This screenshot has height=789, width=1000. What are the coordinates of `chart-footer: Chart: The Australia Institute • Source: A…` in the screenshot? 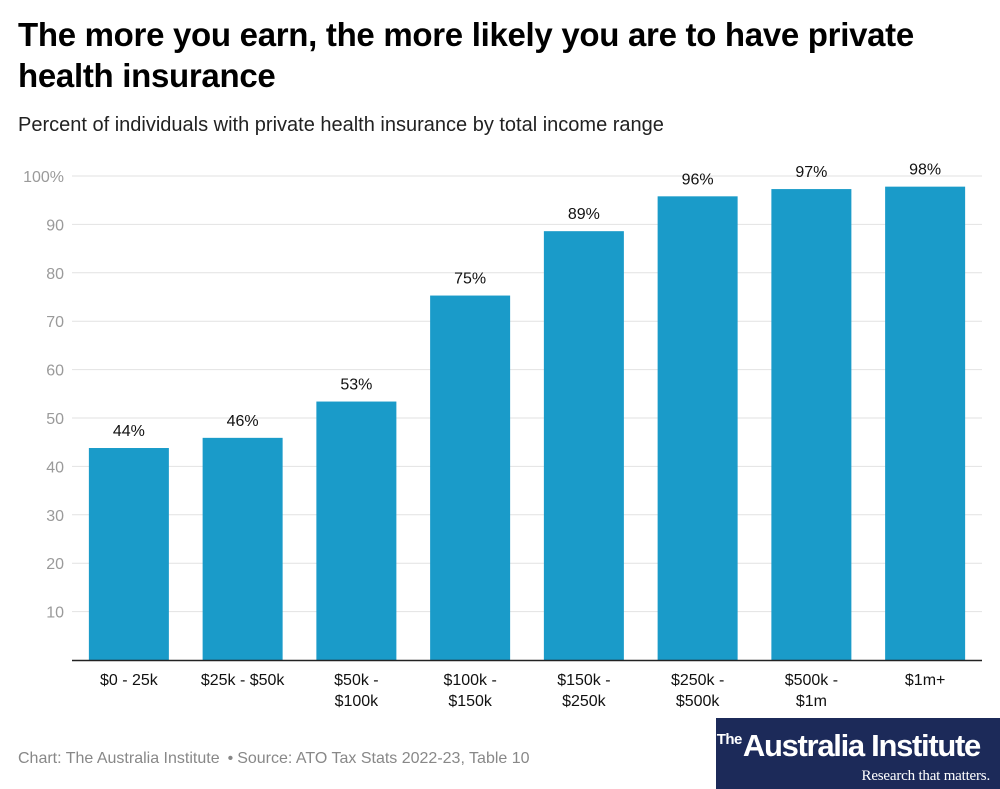 It's located at (274, 759).